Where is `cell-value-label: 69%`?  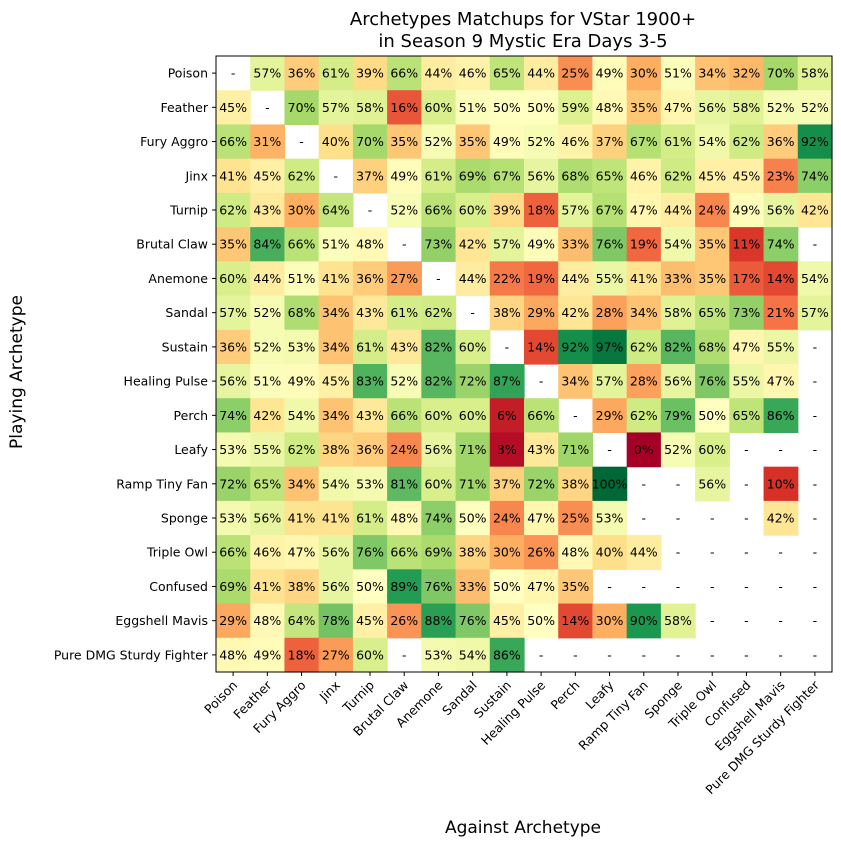 cell-value-label: 69% is located at coordinates (233, 586).